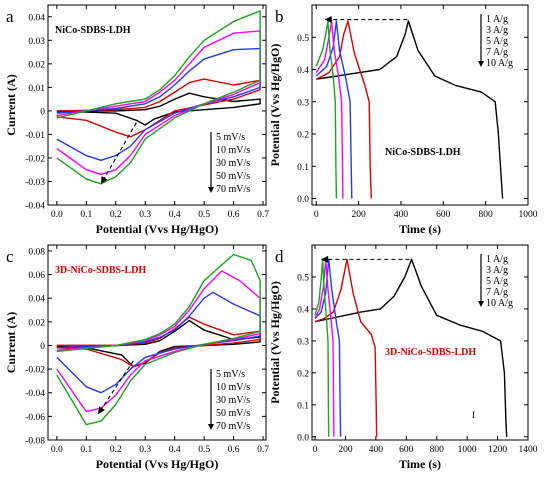 The width and height of the screenshot is (550, 478). Describe the element at coordinates (100, 270) in the screenshot. I see `panel-label: 3D-NiCo-SDBS-LDH` at that location.